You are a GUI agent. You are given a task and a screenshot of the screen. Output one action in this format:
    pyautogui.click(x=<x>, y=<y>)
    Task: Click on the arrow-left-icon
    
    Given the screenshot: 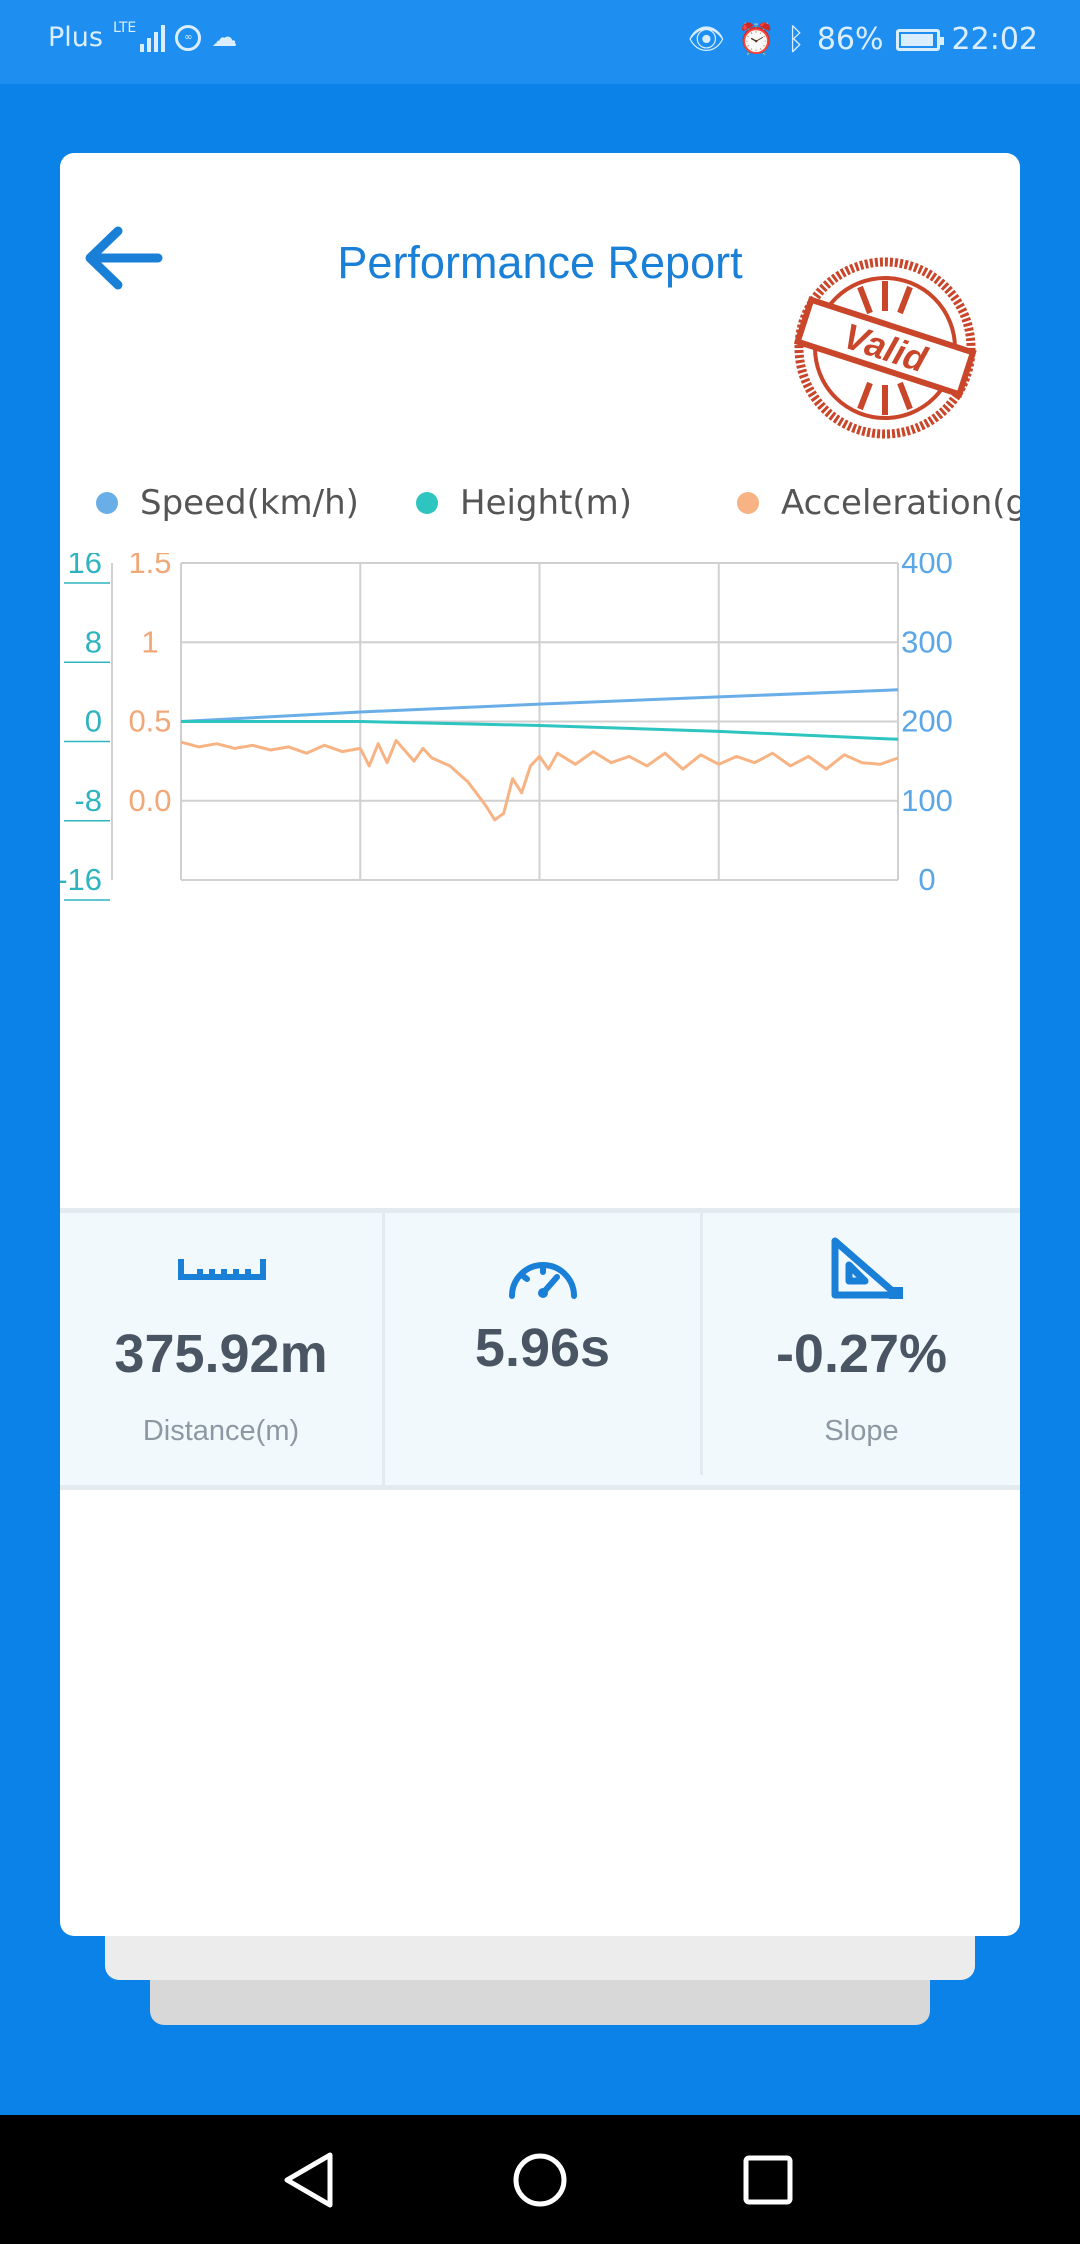 What is the action you would take?
    pyautogui.click(x=125, y=258)
    